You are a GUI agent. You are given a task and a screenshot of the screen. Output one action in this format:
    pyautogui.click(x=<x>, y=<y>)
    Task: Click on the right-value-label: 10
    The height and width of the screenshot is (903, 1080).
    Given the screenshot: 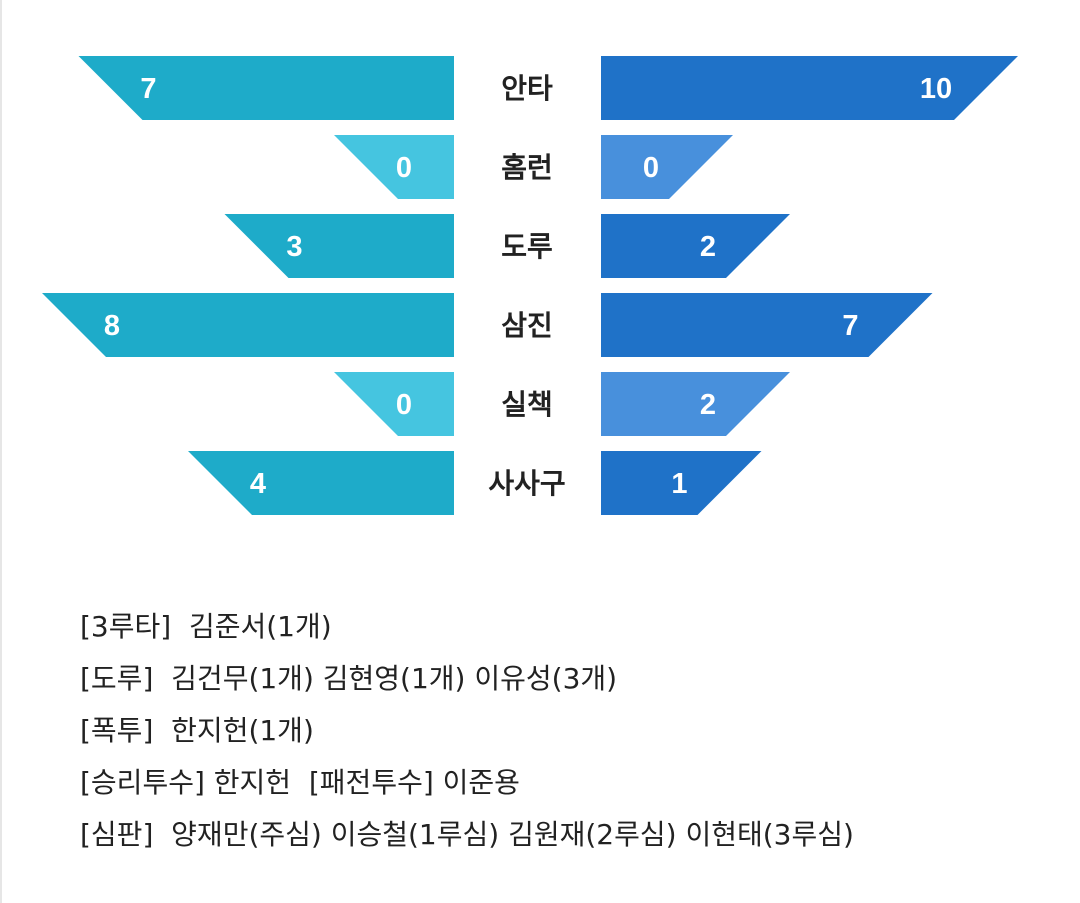 What is the action you would take?
    pyautogui.click(x=936, y=89)
    